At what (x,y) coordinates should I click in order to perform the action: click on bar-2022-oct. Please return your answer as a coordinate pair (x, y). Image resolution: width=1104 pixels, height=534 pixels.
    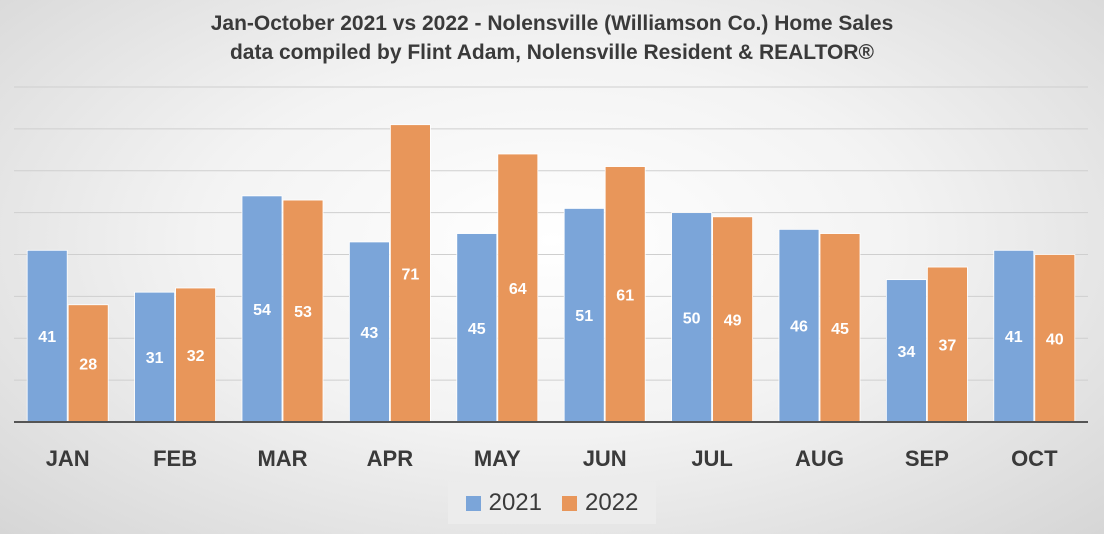
    Looking at the image, I should click on (1055, 338).